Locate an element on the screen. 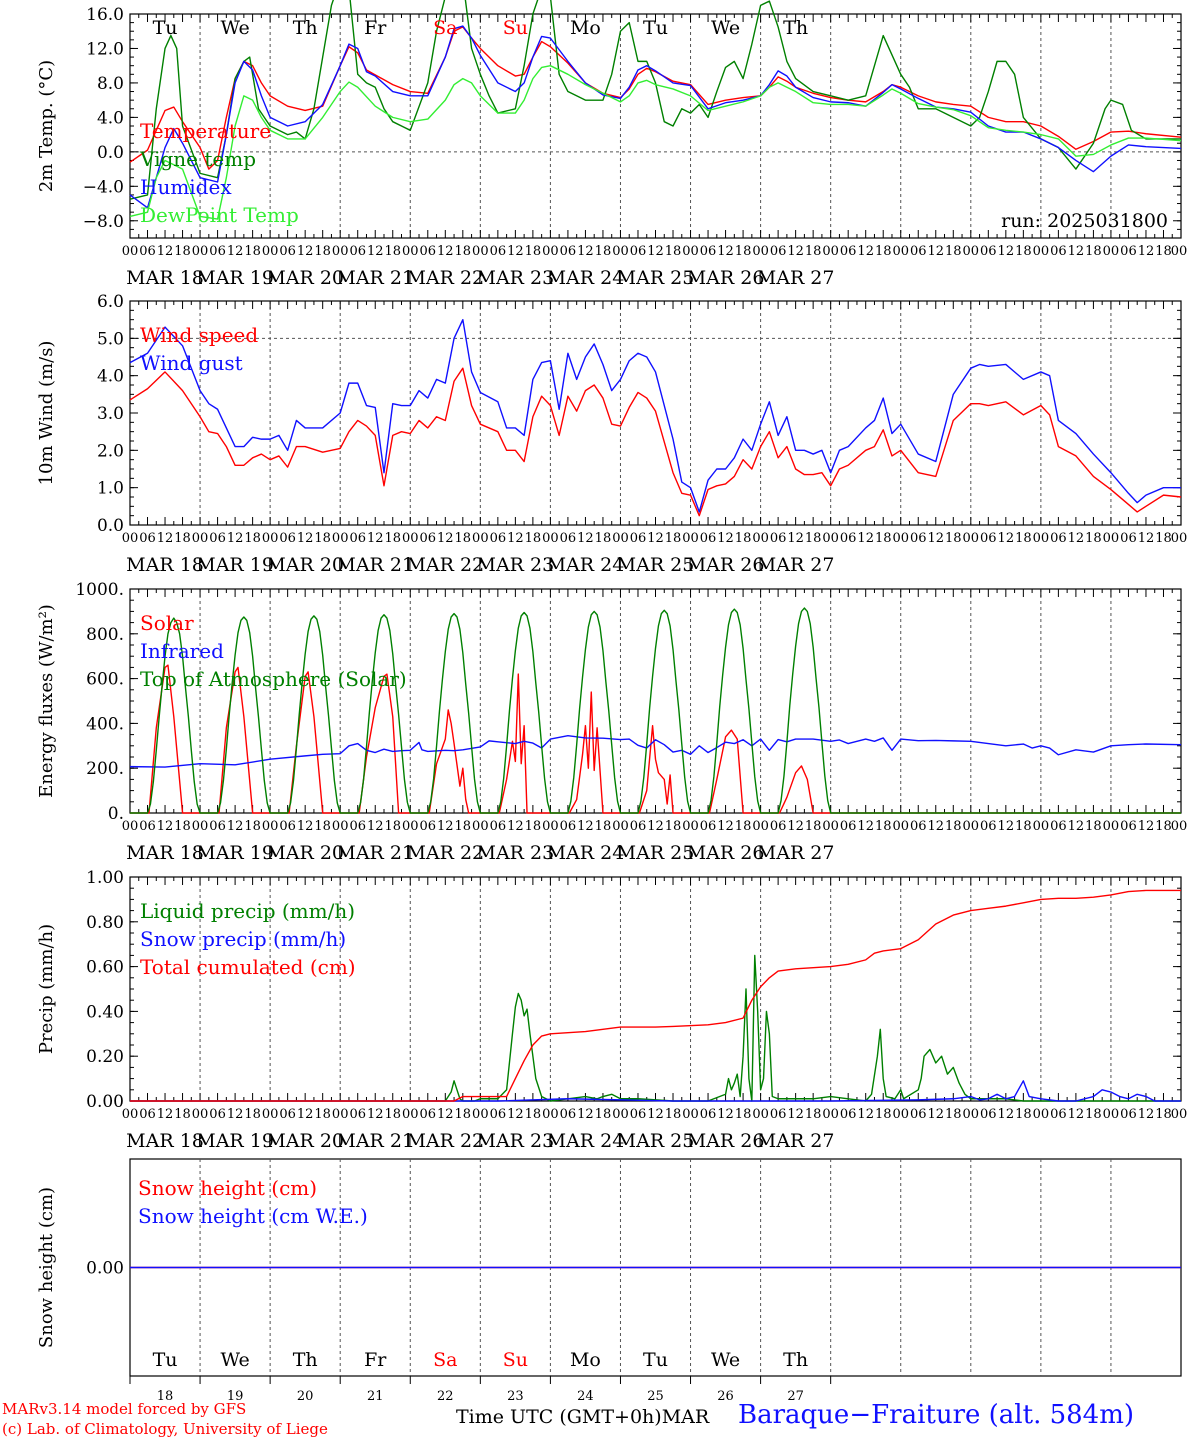 This screenshot has height=1440, width=1194. month-label: MAR is located at coordinates (685, 1417).